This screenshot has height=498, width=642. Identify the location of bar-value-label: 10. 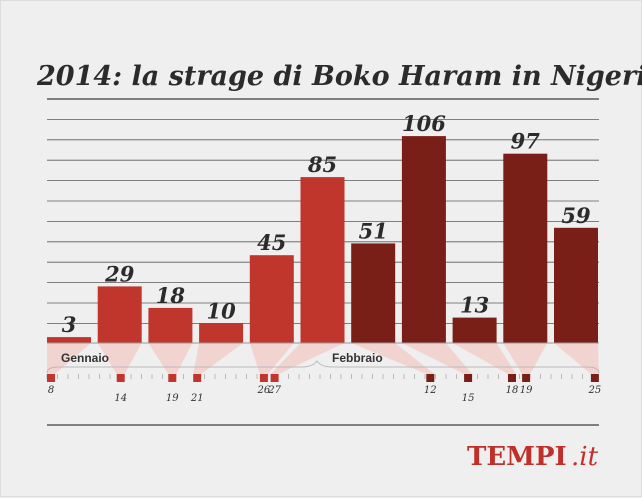
(221, 311).